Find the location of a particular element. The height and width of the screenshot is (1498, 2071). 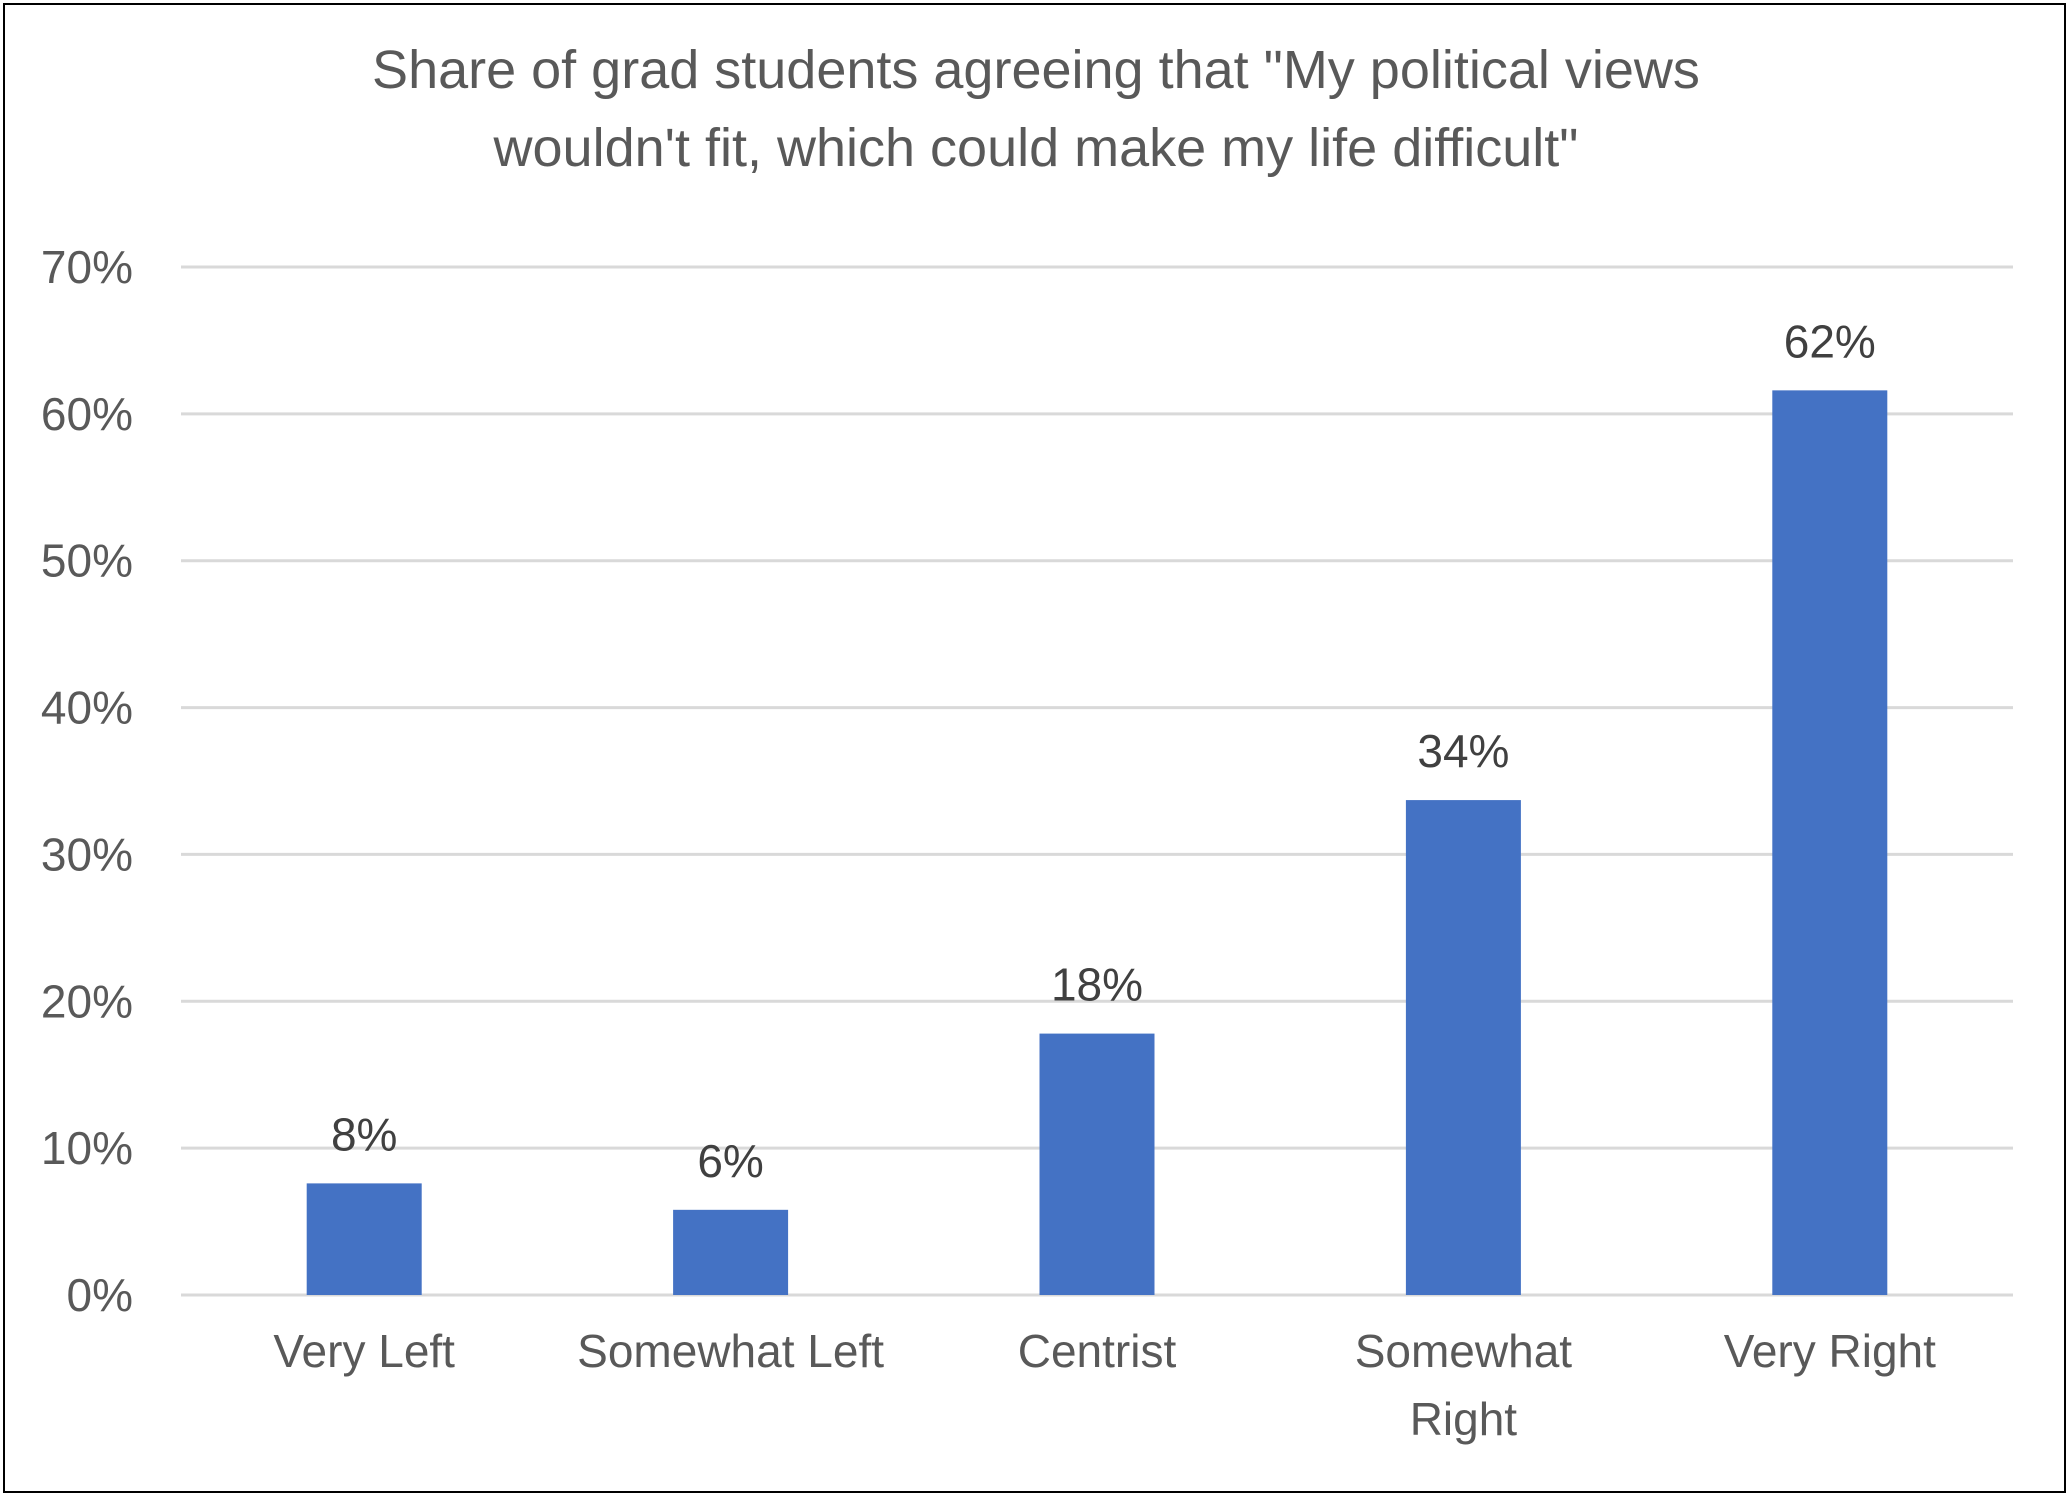

x-tick-label-line: Very Right is located at coordinates (1830, 1351).